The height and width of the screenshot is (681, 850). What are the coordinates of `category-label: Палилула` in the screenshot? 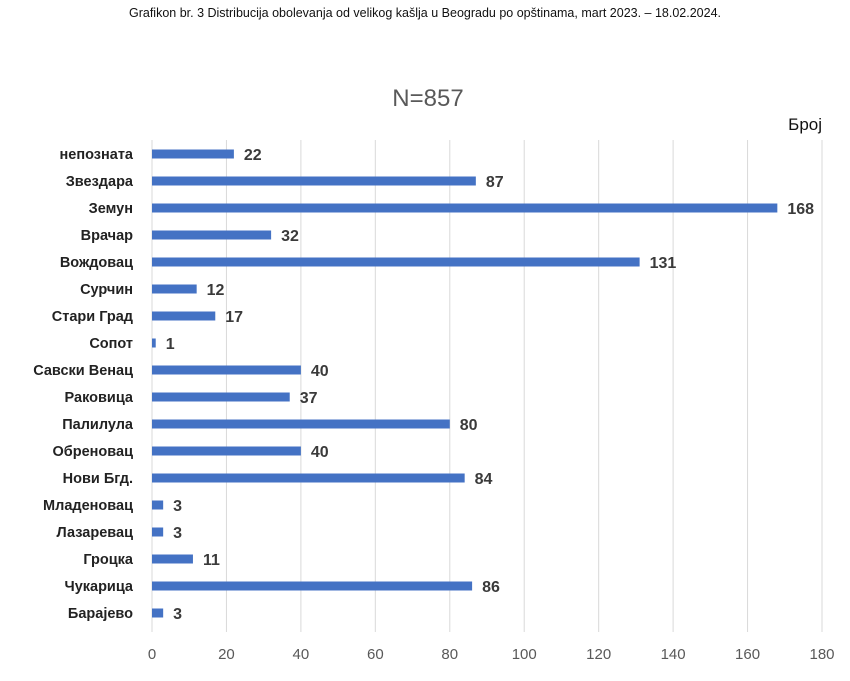 It's located at (98, 425).